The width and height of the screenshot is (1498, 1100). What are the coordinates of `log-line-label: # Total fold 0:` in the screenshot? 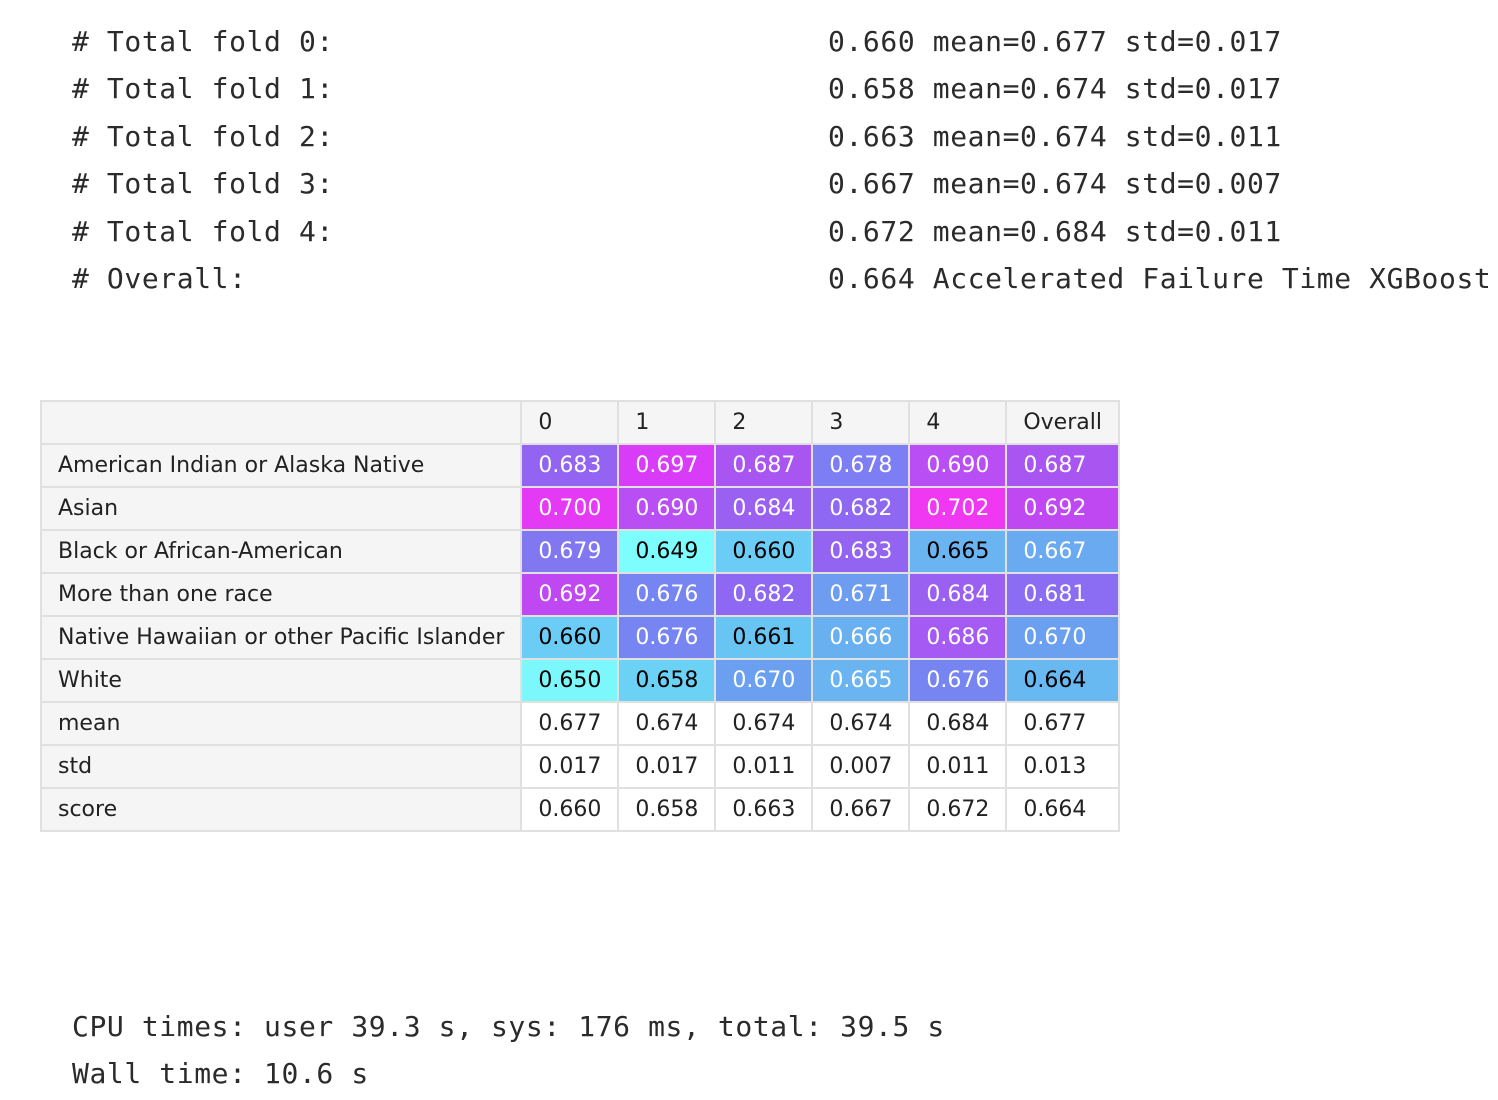 It's located at (203, 41).